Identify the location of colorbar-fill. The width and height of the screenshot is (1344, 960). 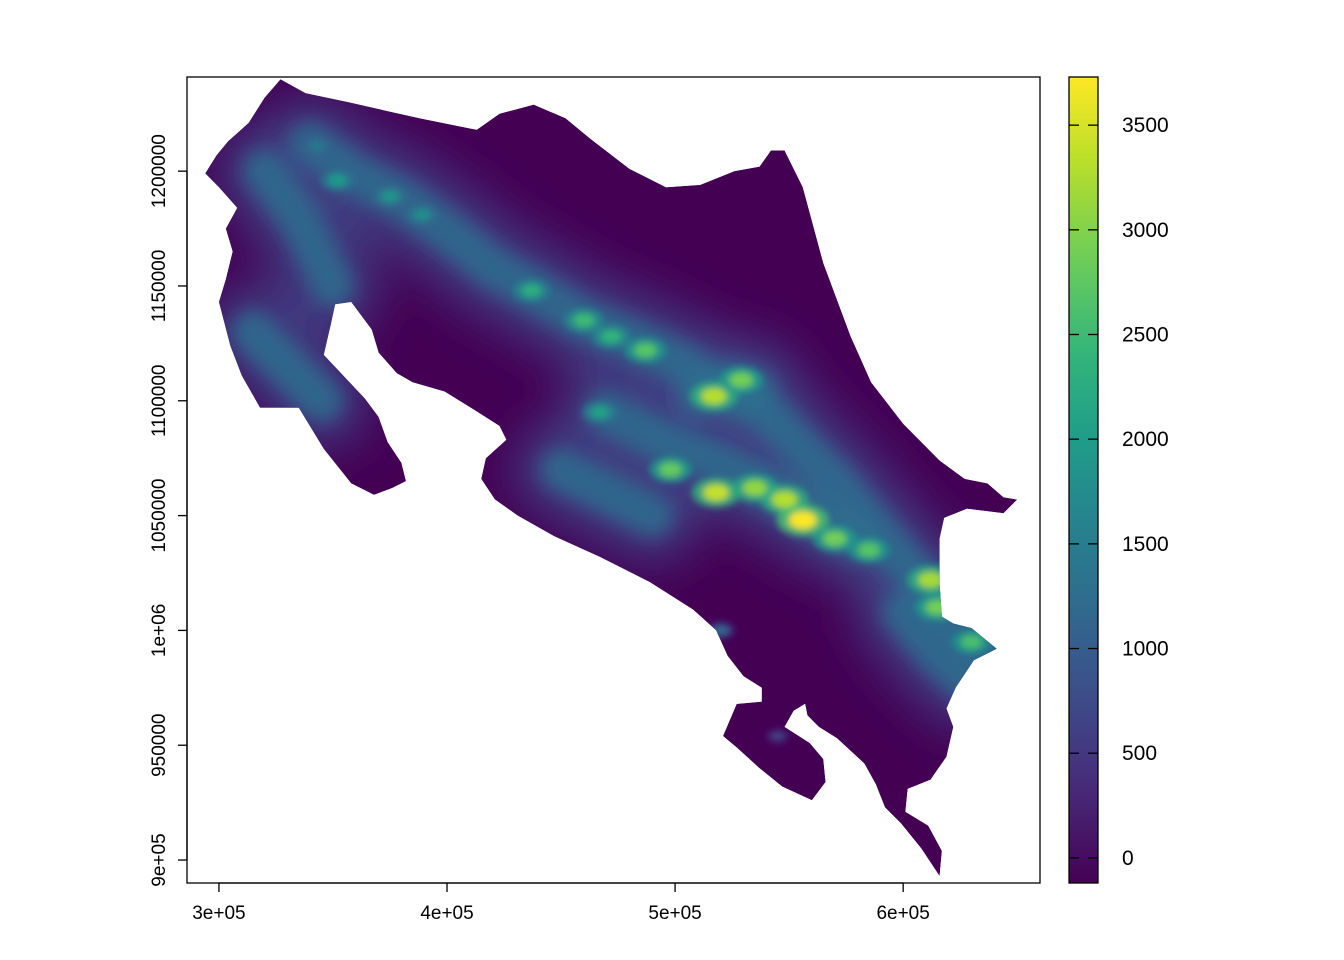
(1083, 480).